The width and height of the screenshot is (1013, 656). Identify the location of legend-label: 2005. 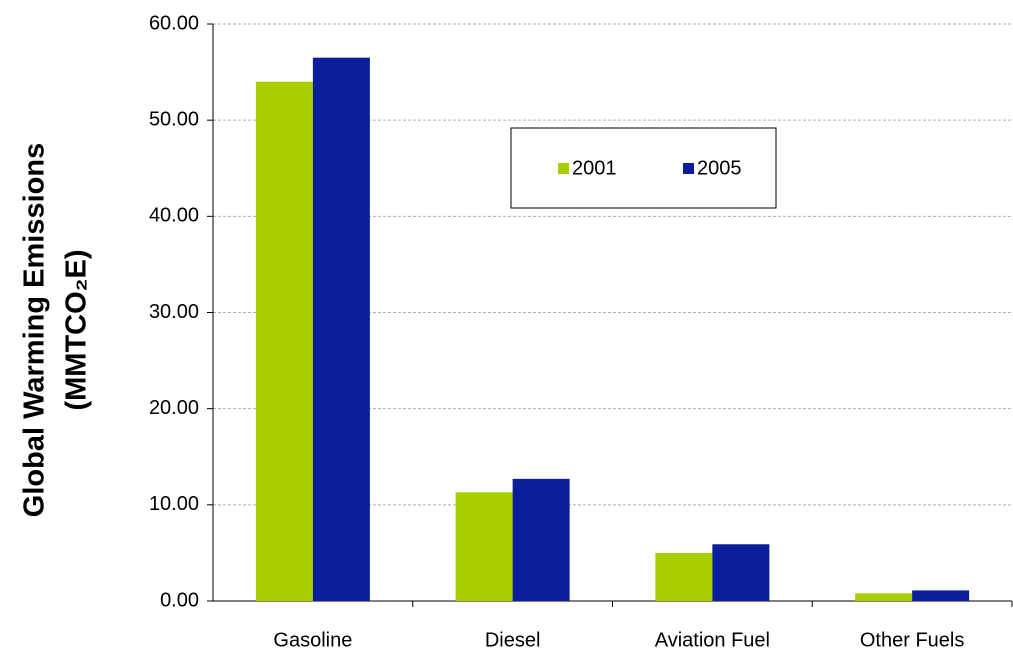
(719, 168).